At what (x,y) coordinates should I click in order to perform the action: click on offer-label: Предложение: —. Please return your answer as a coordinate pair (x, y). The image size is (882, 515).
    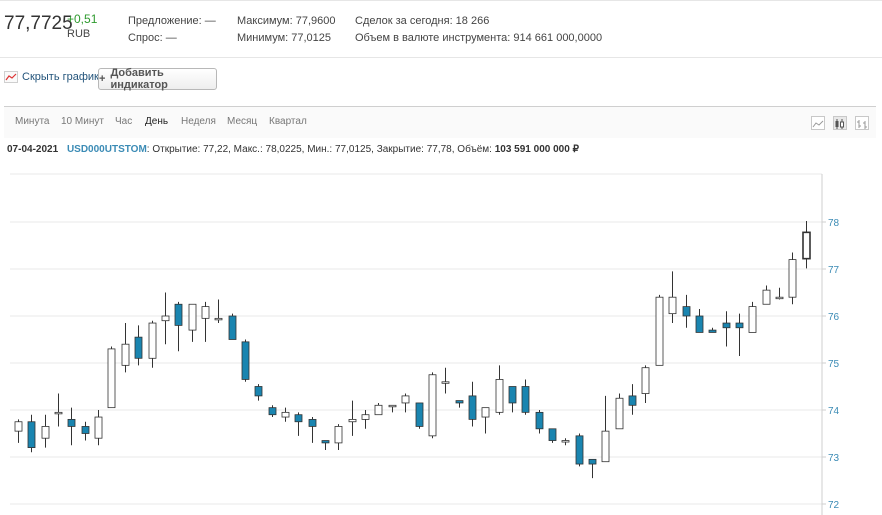
    Looking at the image, I should click on (172, 21).